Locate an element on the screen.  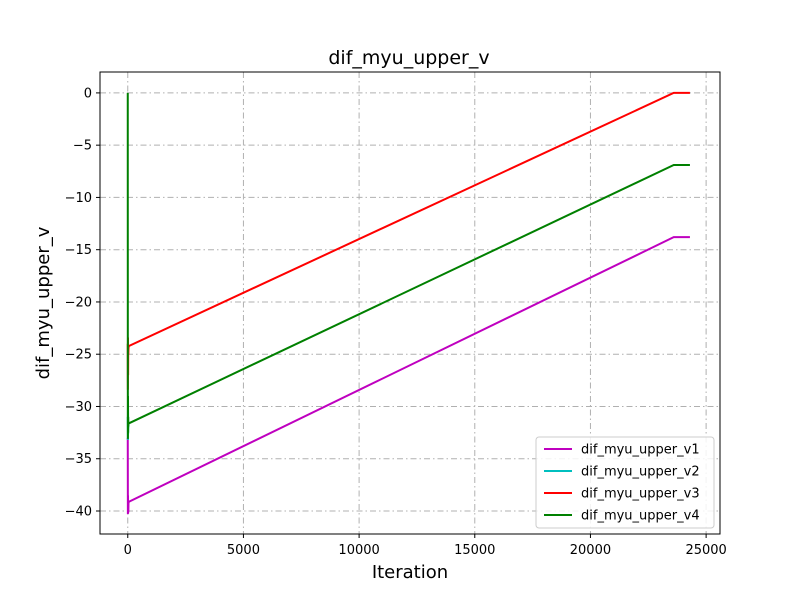
y-tick-label: −25 is located at coordinates (78, 355).